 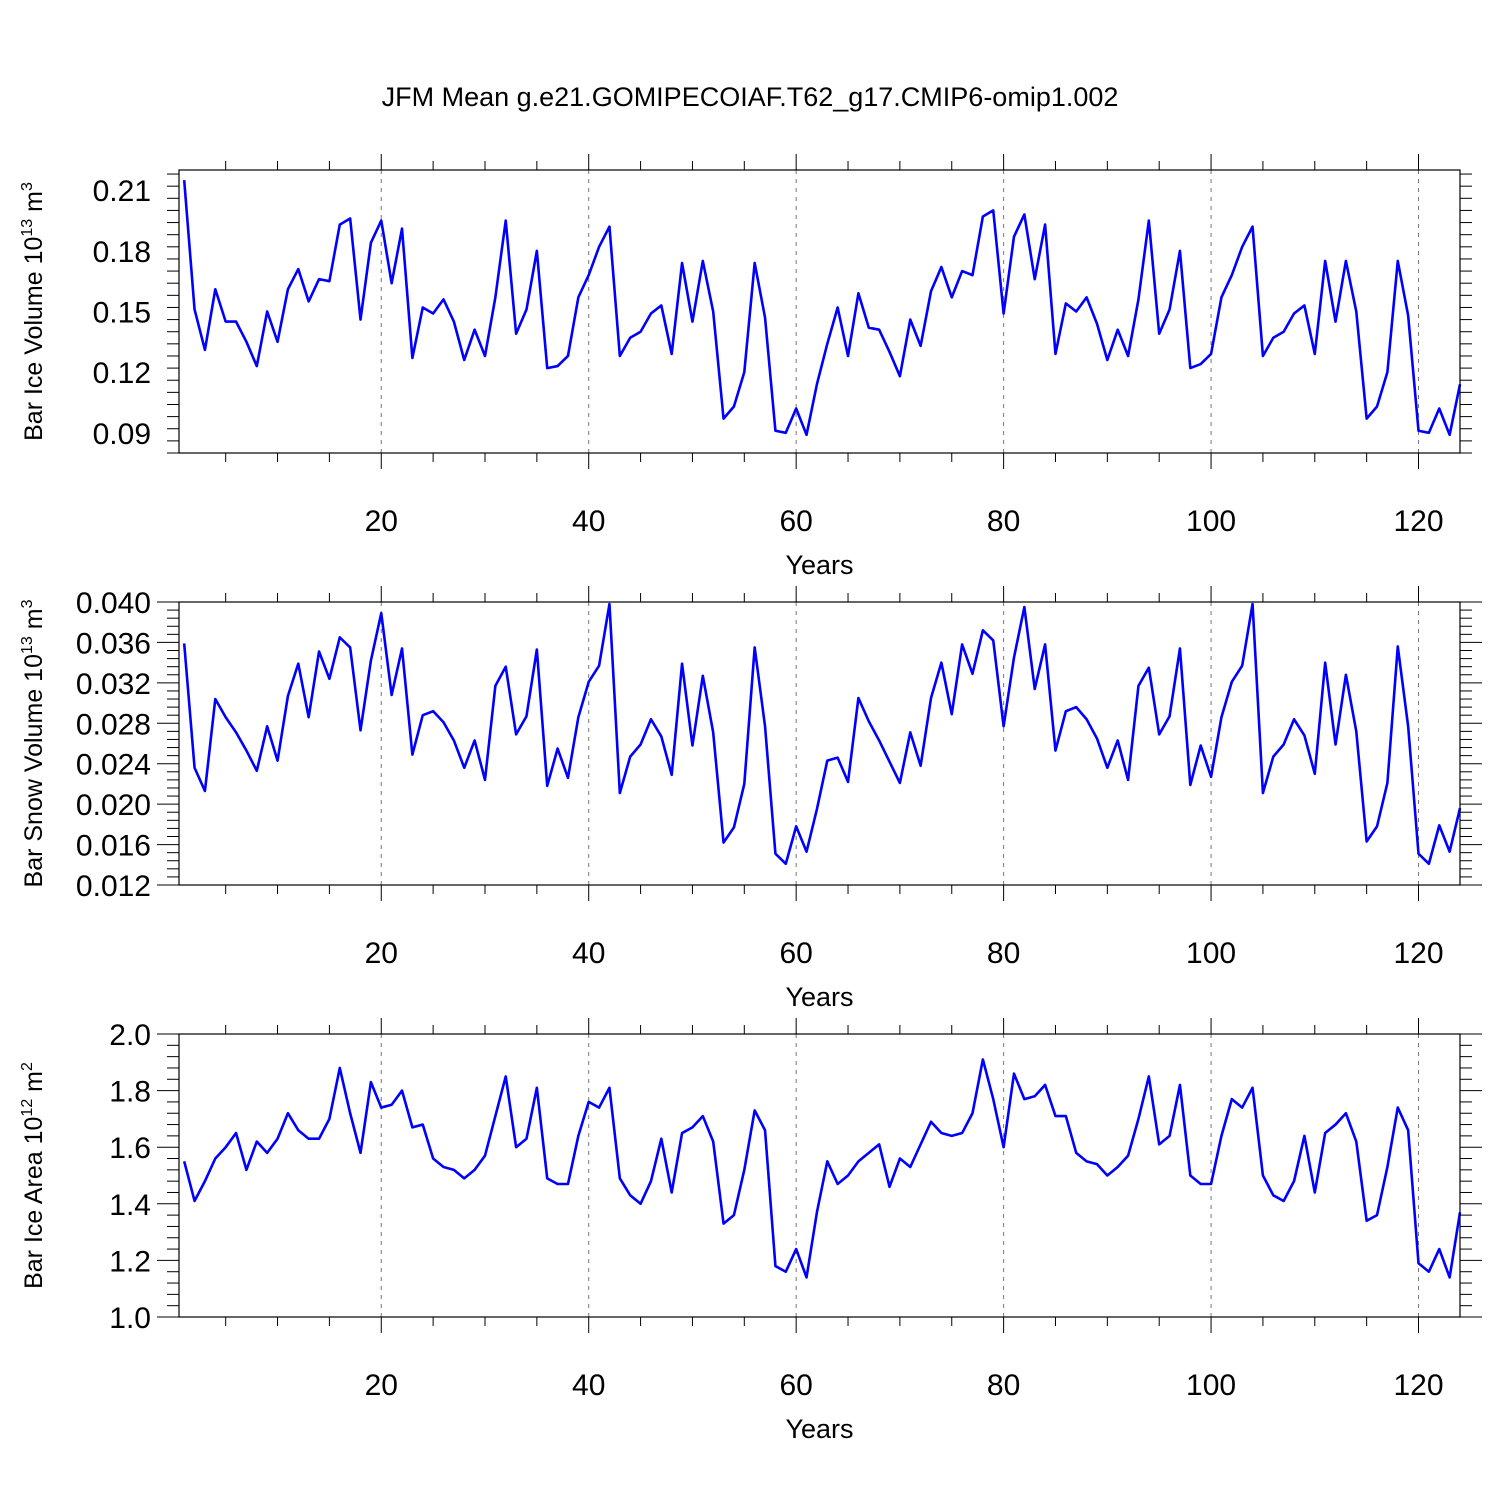 I want to click on chart-1-y-tick-label: 0.024, so click(x=113, y=765).